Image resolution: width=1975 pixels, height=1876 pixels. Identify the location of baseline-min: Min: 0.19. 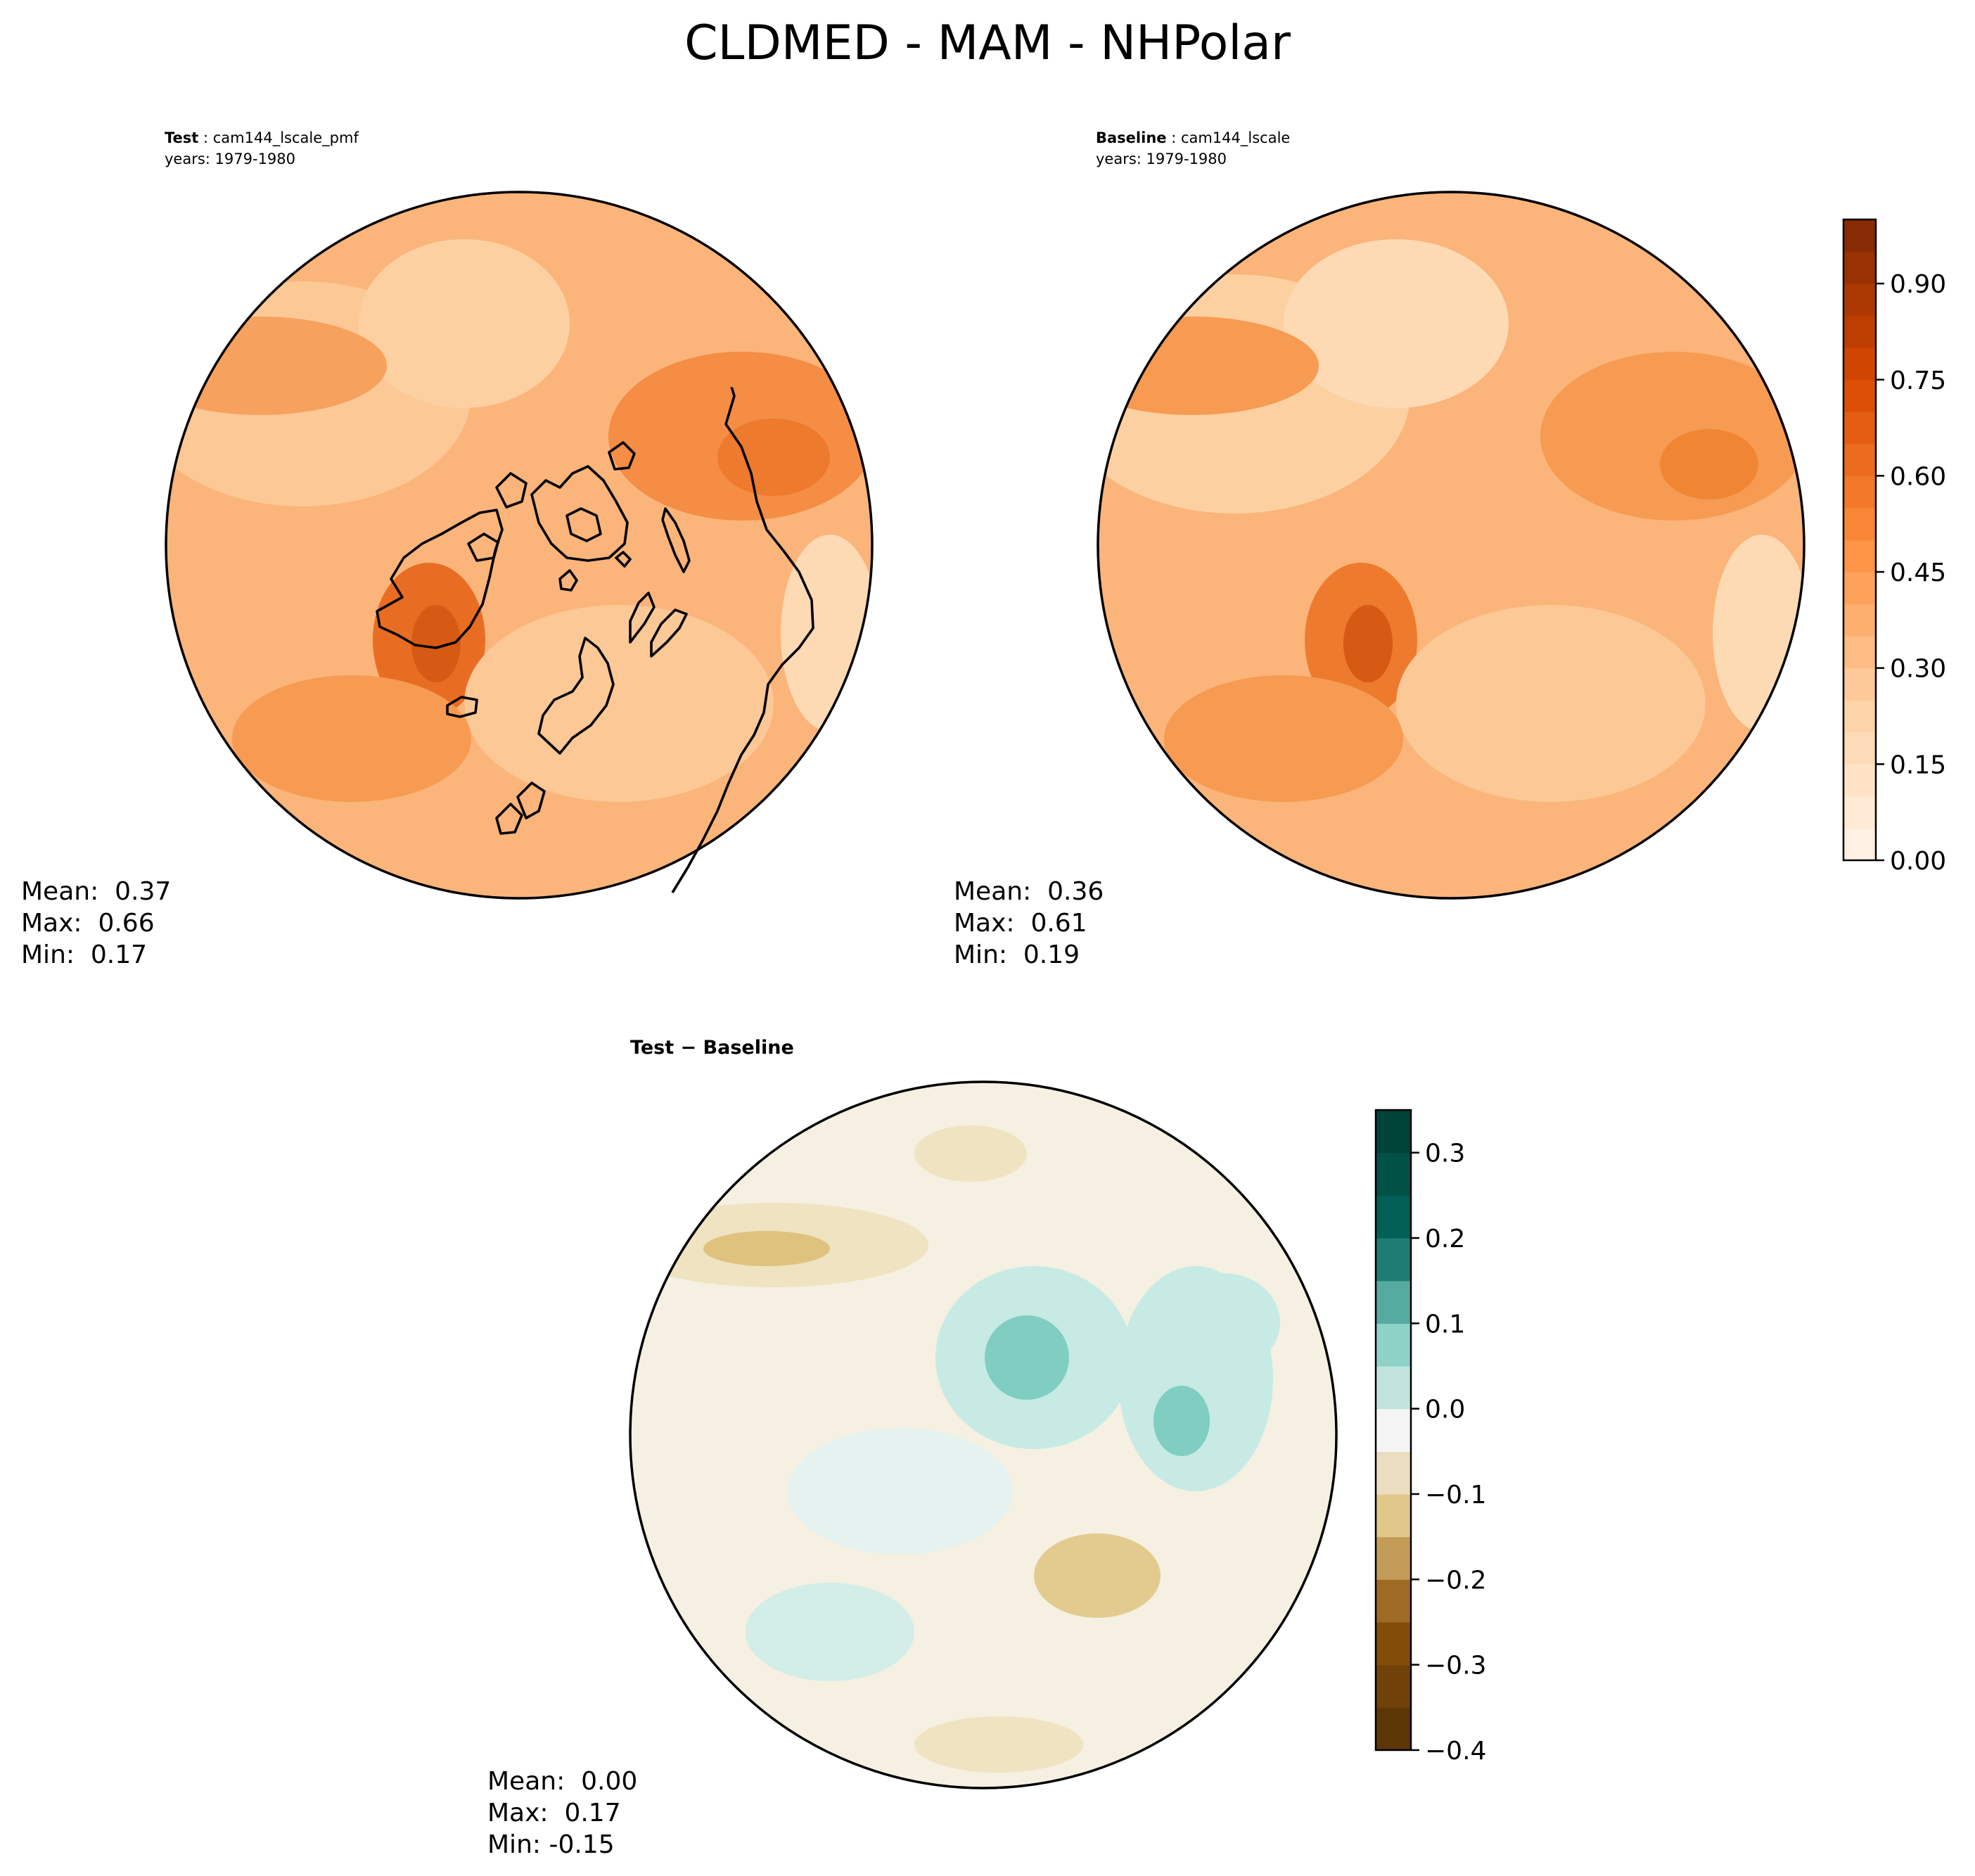
(1017, 955).